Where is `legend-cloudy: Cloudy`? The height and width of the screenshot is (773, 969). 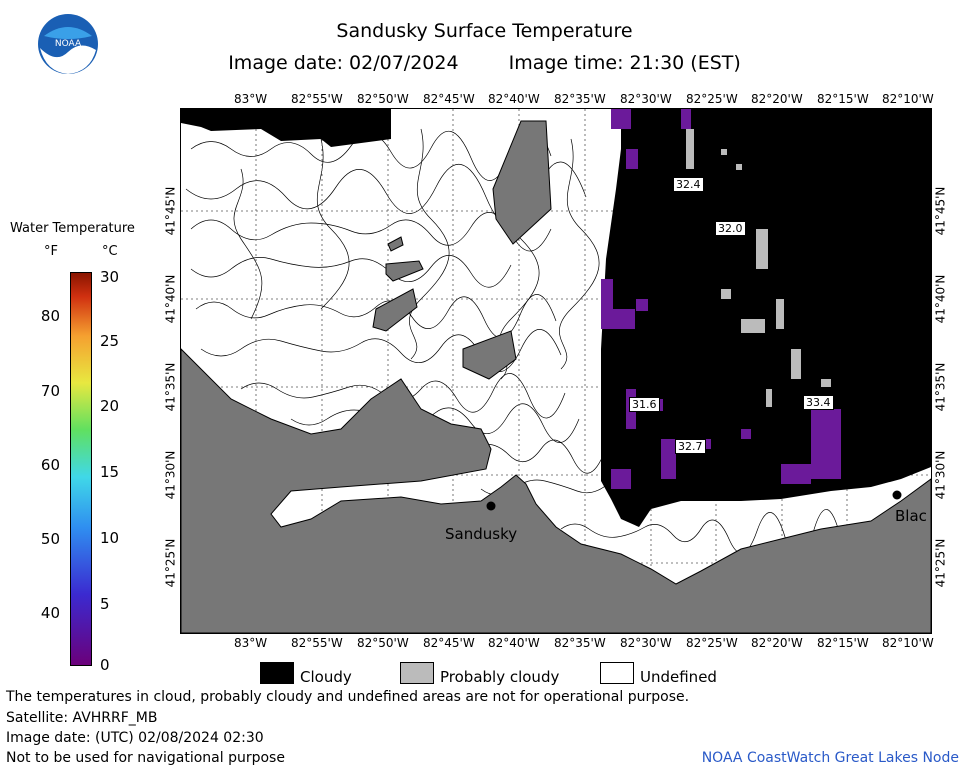 legend-cloudy: Cloudy is located at coordinates (326, 677).